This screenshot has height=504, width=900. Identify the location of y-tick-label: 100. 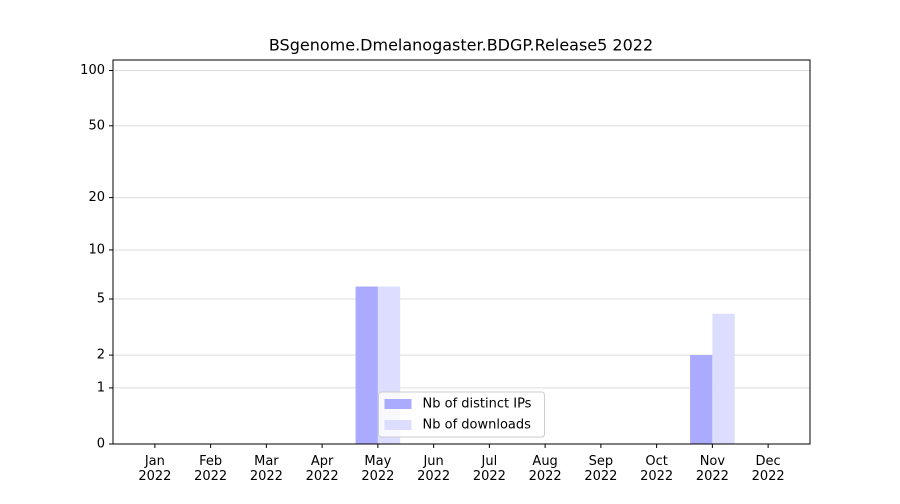
(92, 70).